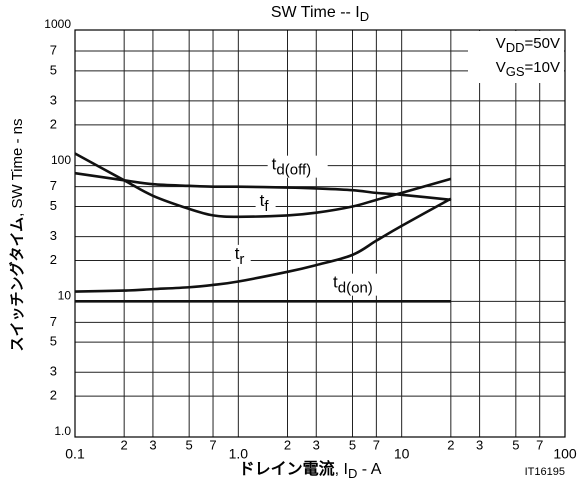  What do you see at coordinates (565, 454) in the screenshot?
I see `x-tick-label: 100` at bounding box center [565, 454].